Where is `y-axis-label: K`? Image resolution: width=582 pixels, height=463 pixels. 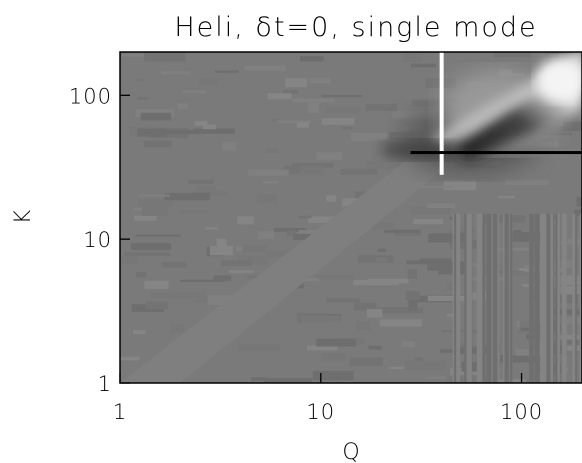
y-axis-label: K is located at coordinates (23, 216).